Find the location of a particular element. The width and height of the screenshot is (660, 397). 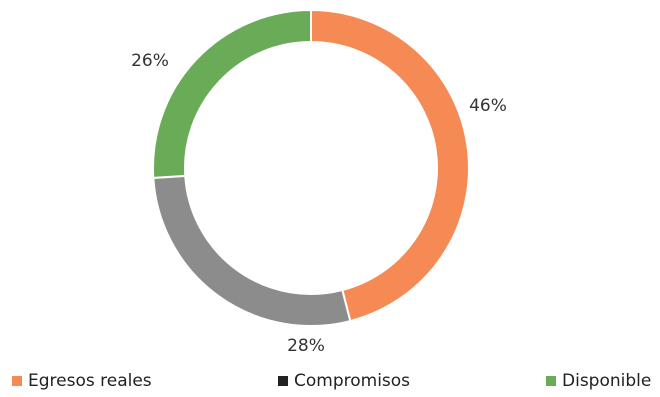

legend-label-disponible: Disponible is located at coordinates (607, 381).